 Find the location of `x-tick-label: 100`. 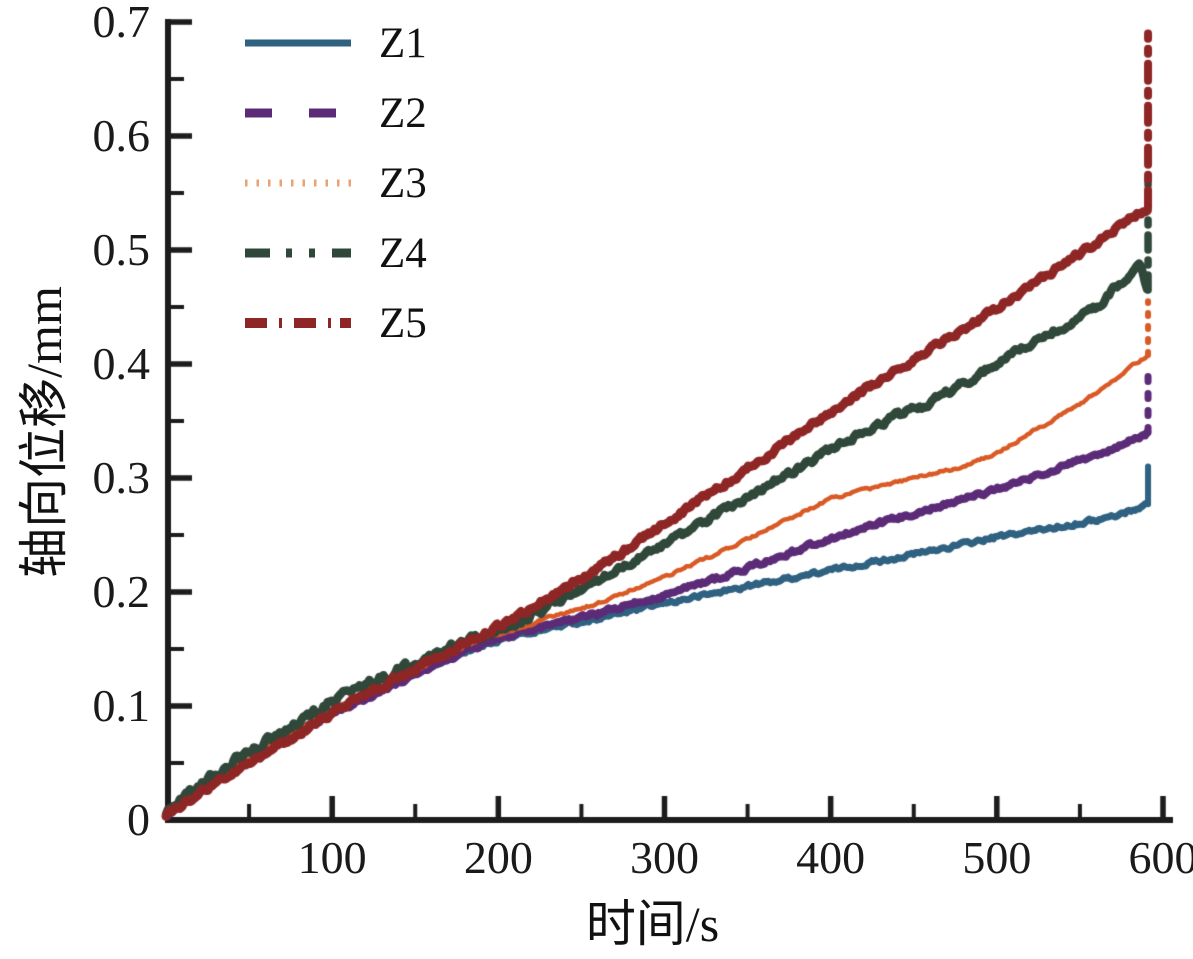

x-tick-label: 100 is located at coordinates (332, 857).